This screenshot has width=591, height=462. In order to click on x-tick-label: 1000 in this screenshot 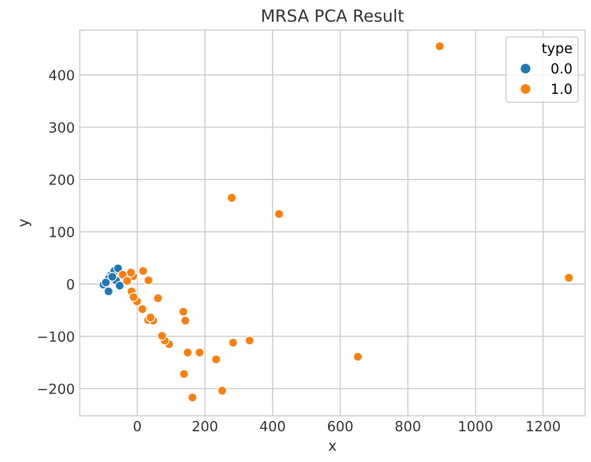, I will do `click(475, 426)`.